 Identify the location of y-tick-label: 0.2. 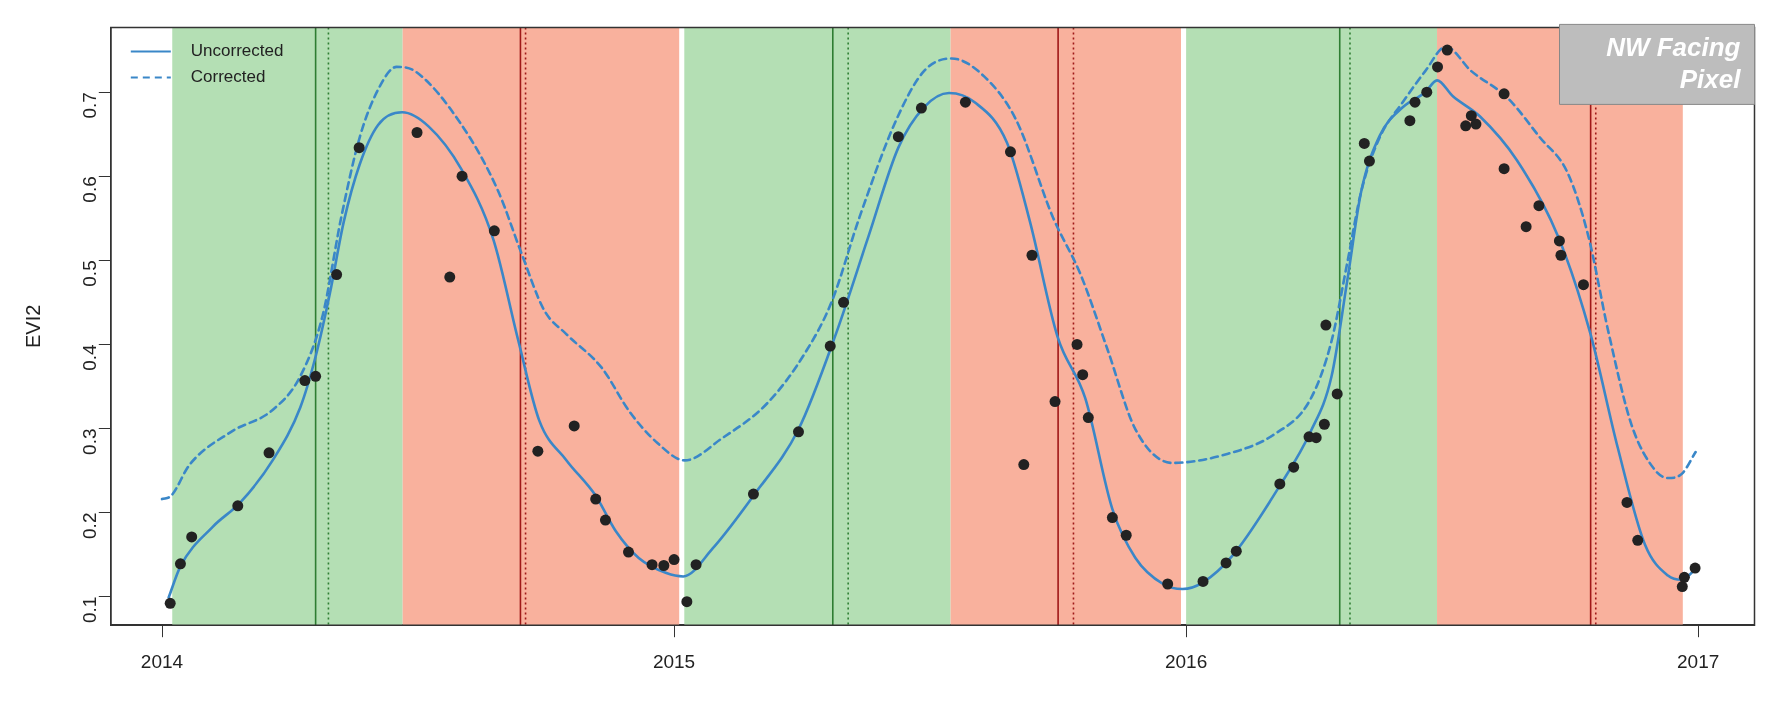
(90, 525).